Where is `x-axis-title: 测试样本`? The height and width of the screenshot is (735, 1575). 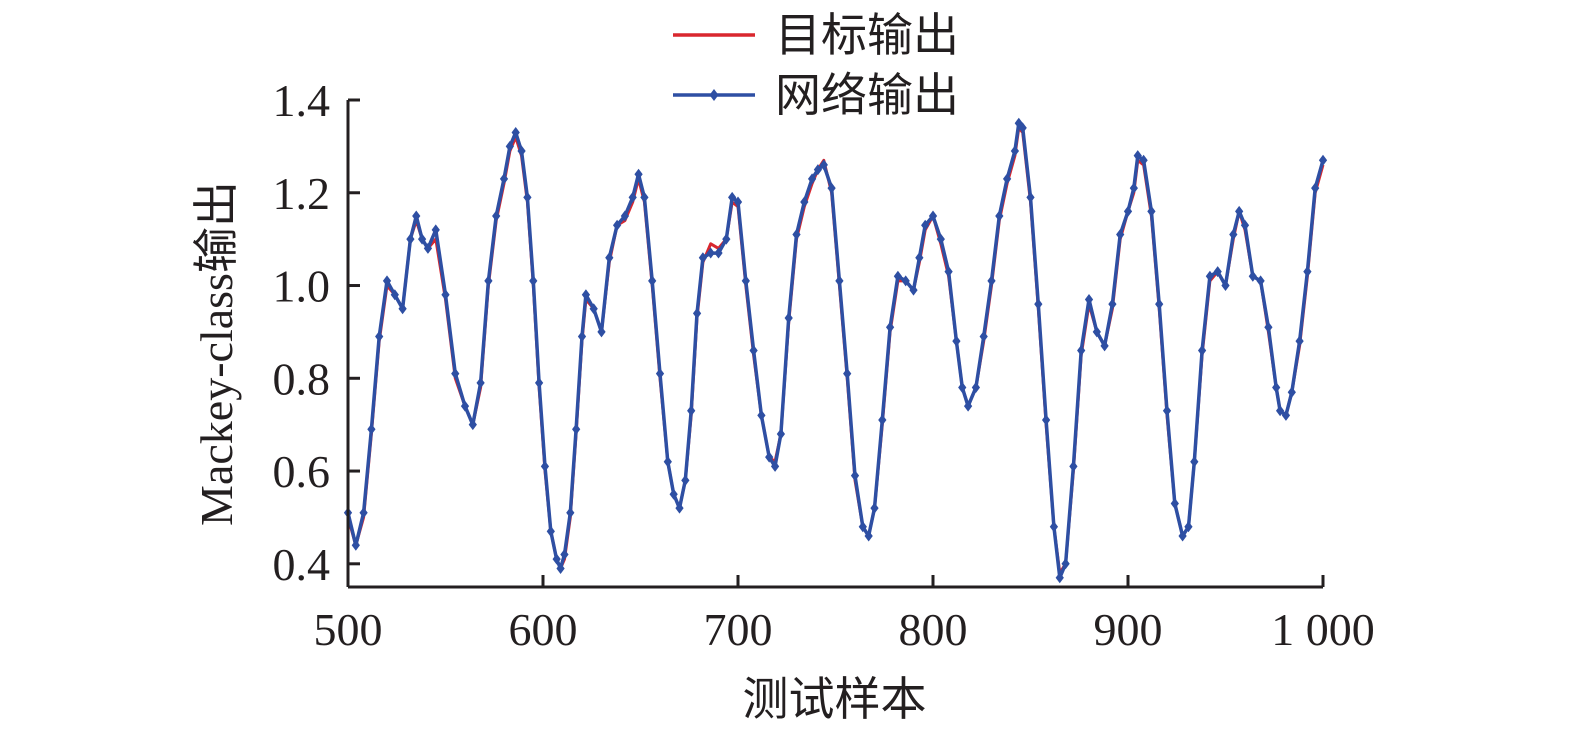
x-axis-title: 测试样本 is located at coordinates (835, 699).